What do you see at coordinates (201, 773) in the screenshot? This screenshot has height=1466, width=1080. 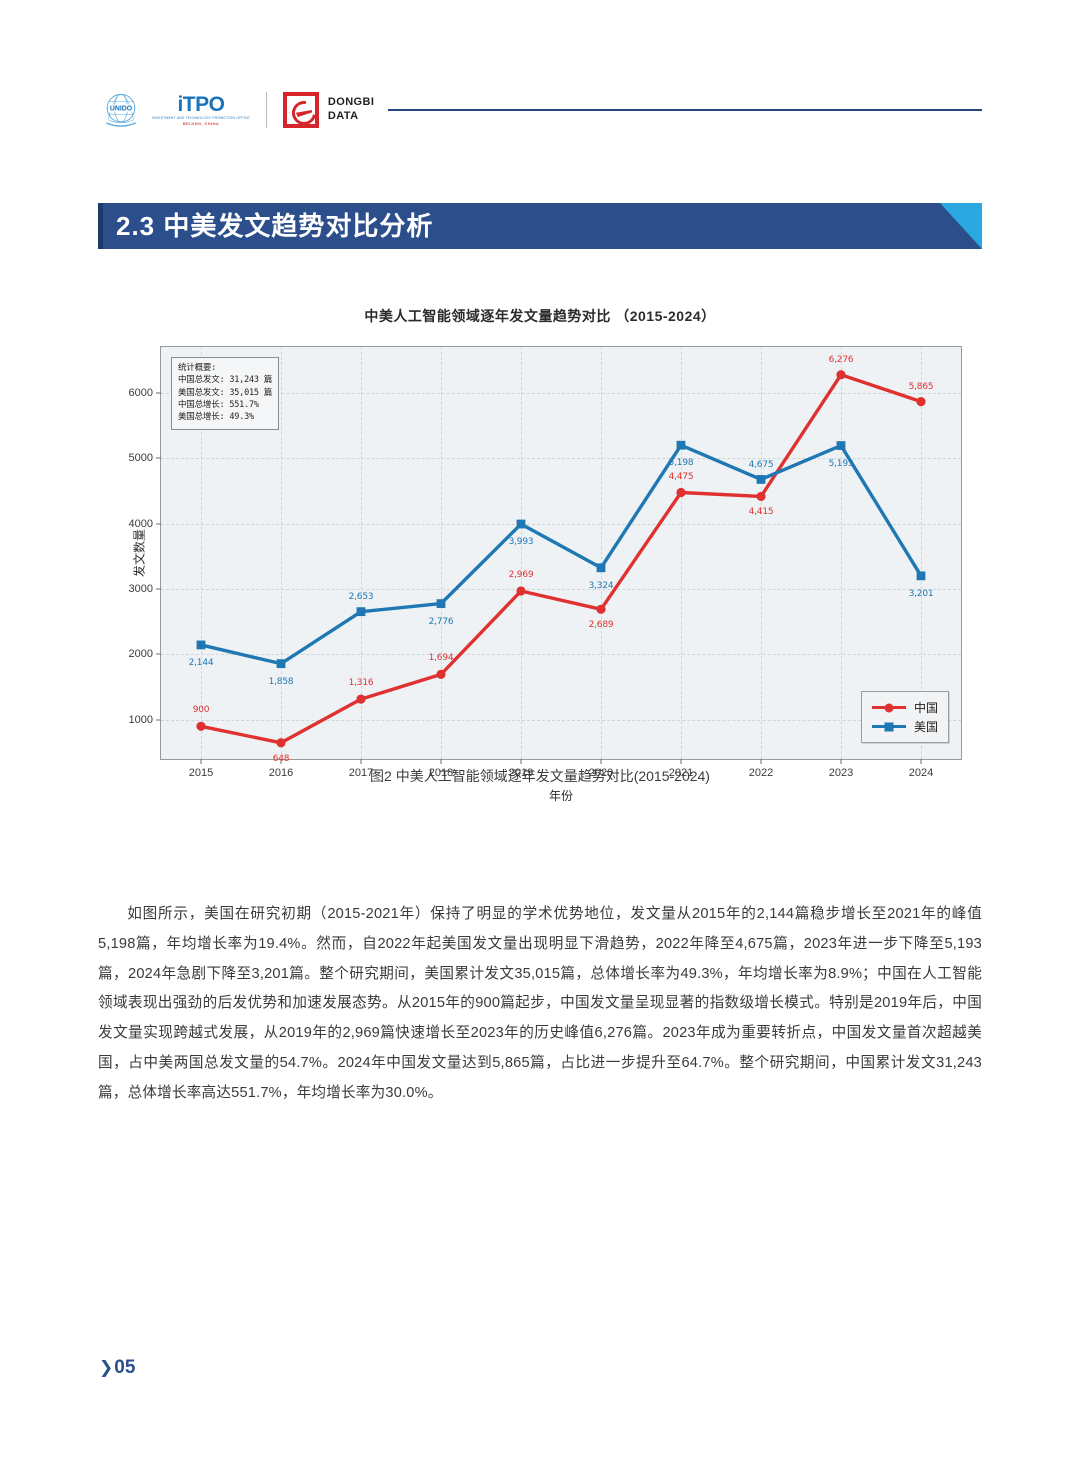 I see `chart-x-tick-label: 2015` at bounding box center [201, 773].